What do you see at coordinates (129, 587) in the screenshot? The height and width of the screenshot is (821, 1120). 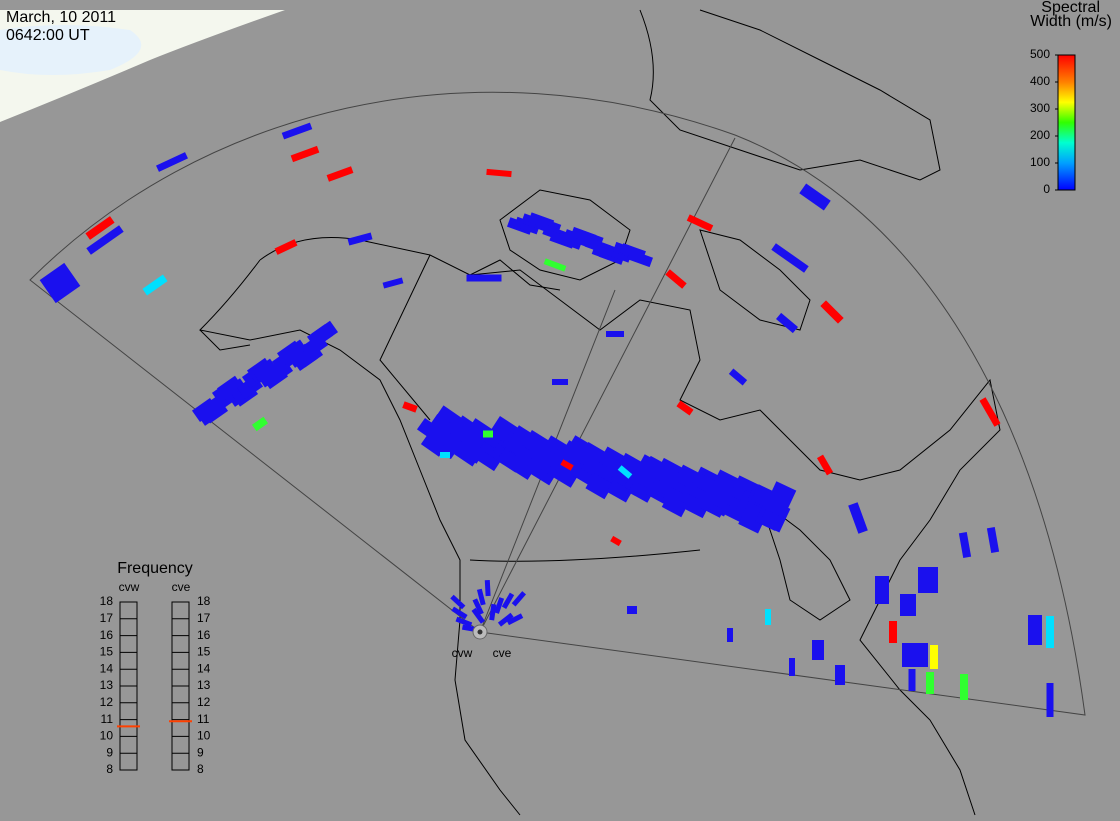 I see `radar-name: cvw` at bounding box center [129, 587].